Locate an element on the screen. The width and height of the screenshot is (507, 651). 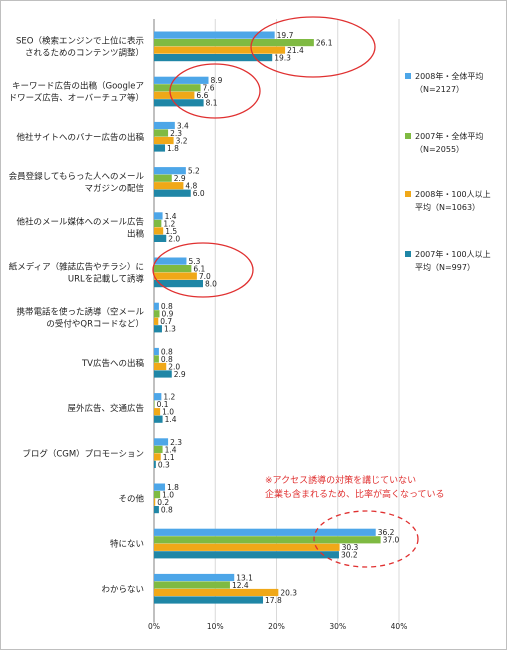
data-label: 6.0 is located at coordinates (199, 193).